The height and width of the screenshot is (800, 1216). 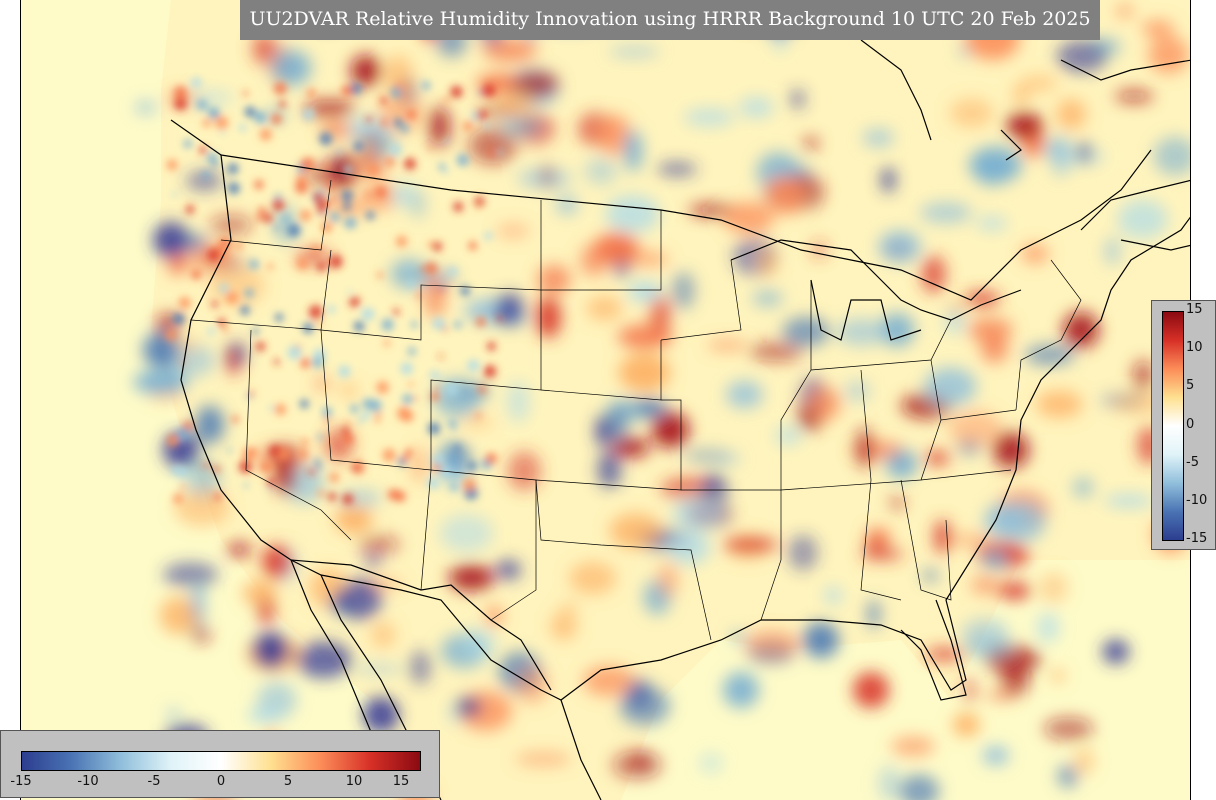 What do you see at coordinates (88, 781) in the screenshot?
I see `colorbar-horizontal-tick: -10` at bounding box center [88, 781].